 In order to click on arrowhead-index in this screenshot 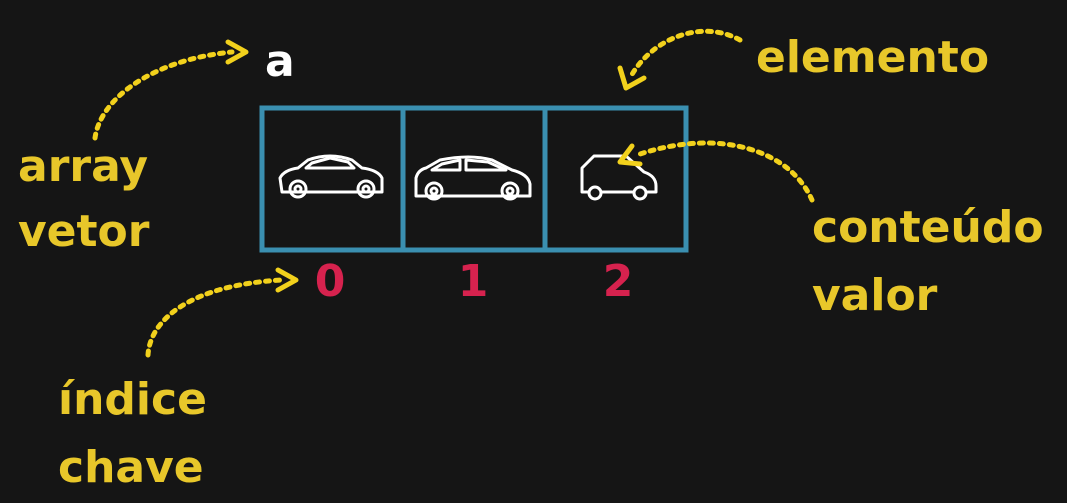, I will do `click(287, 280)`.